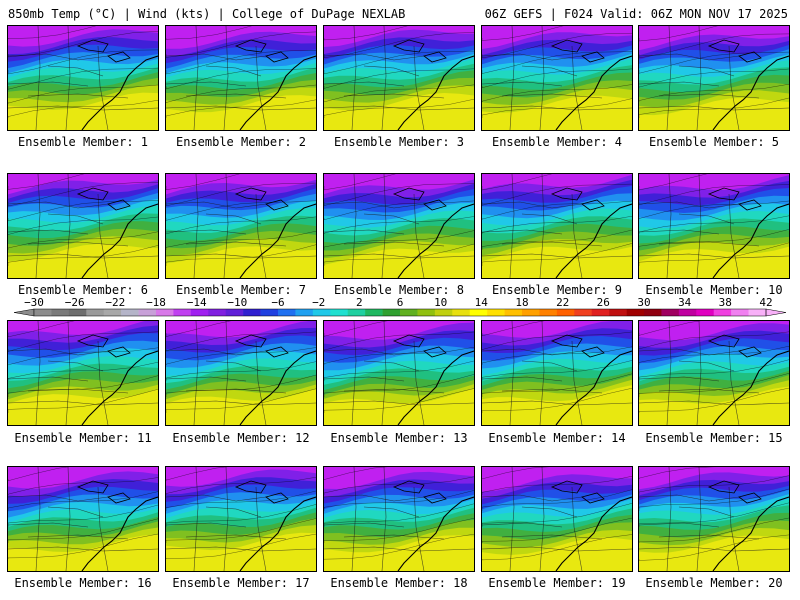 The height and width of the screenshot is (600, 800). I want to click on colorbar-tick-label: −2, so click(319, 302).